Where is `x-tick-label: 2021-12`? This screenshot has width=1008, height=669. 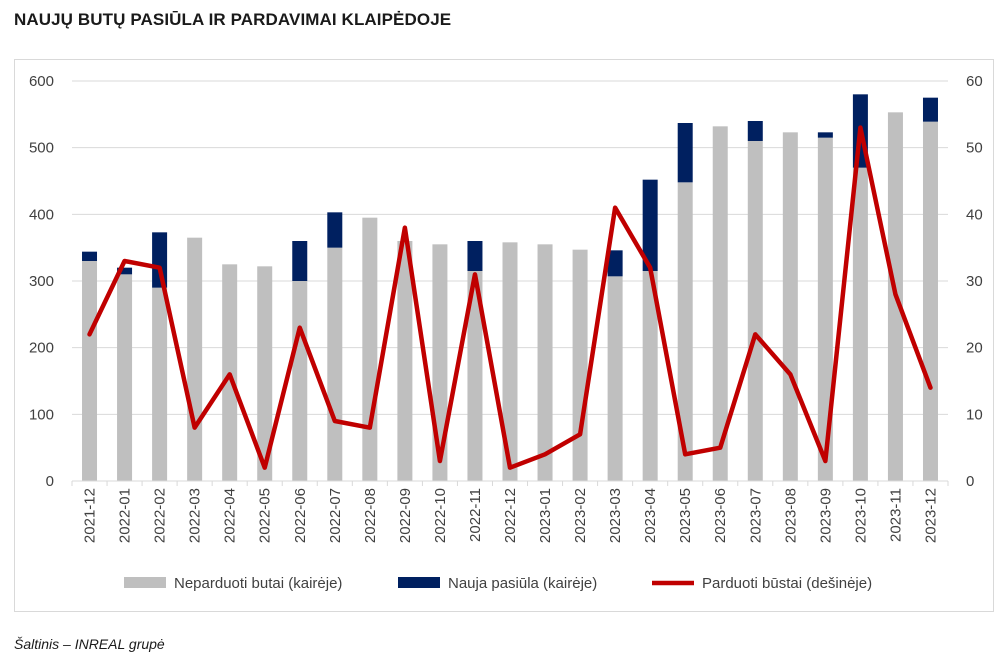 x-tick-label: 2021-12 is located at coordinates (90, 515).